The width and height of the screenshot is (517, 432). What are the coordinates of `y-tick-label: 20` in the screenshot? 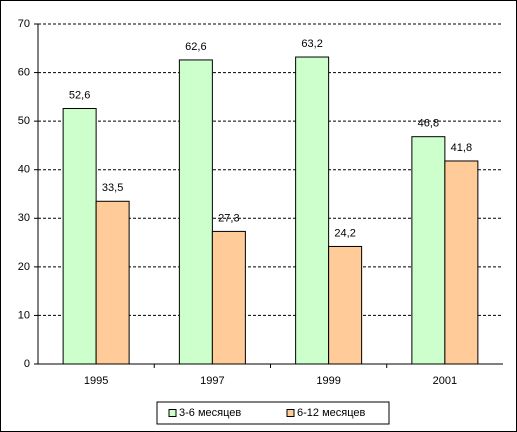 It's located at (24, 267).